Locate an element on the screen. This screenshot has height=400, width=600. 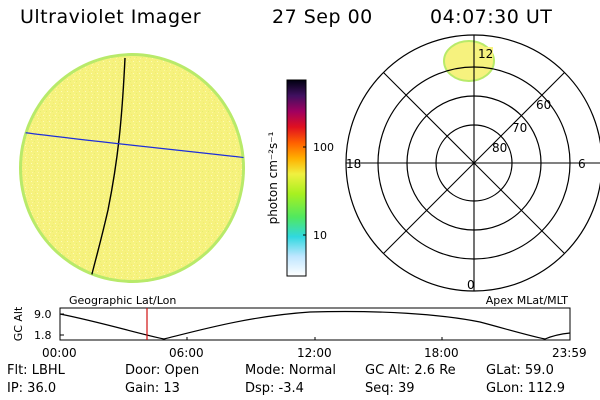
filter-status: Flt: LBHL is located at coordinates (36, 370).